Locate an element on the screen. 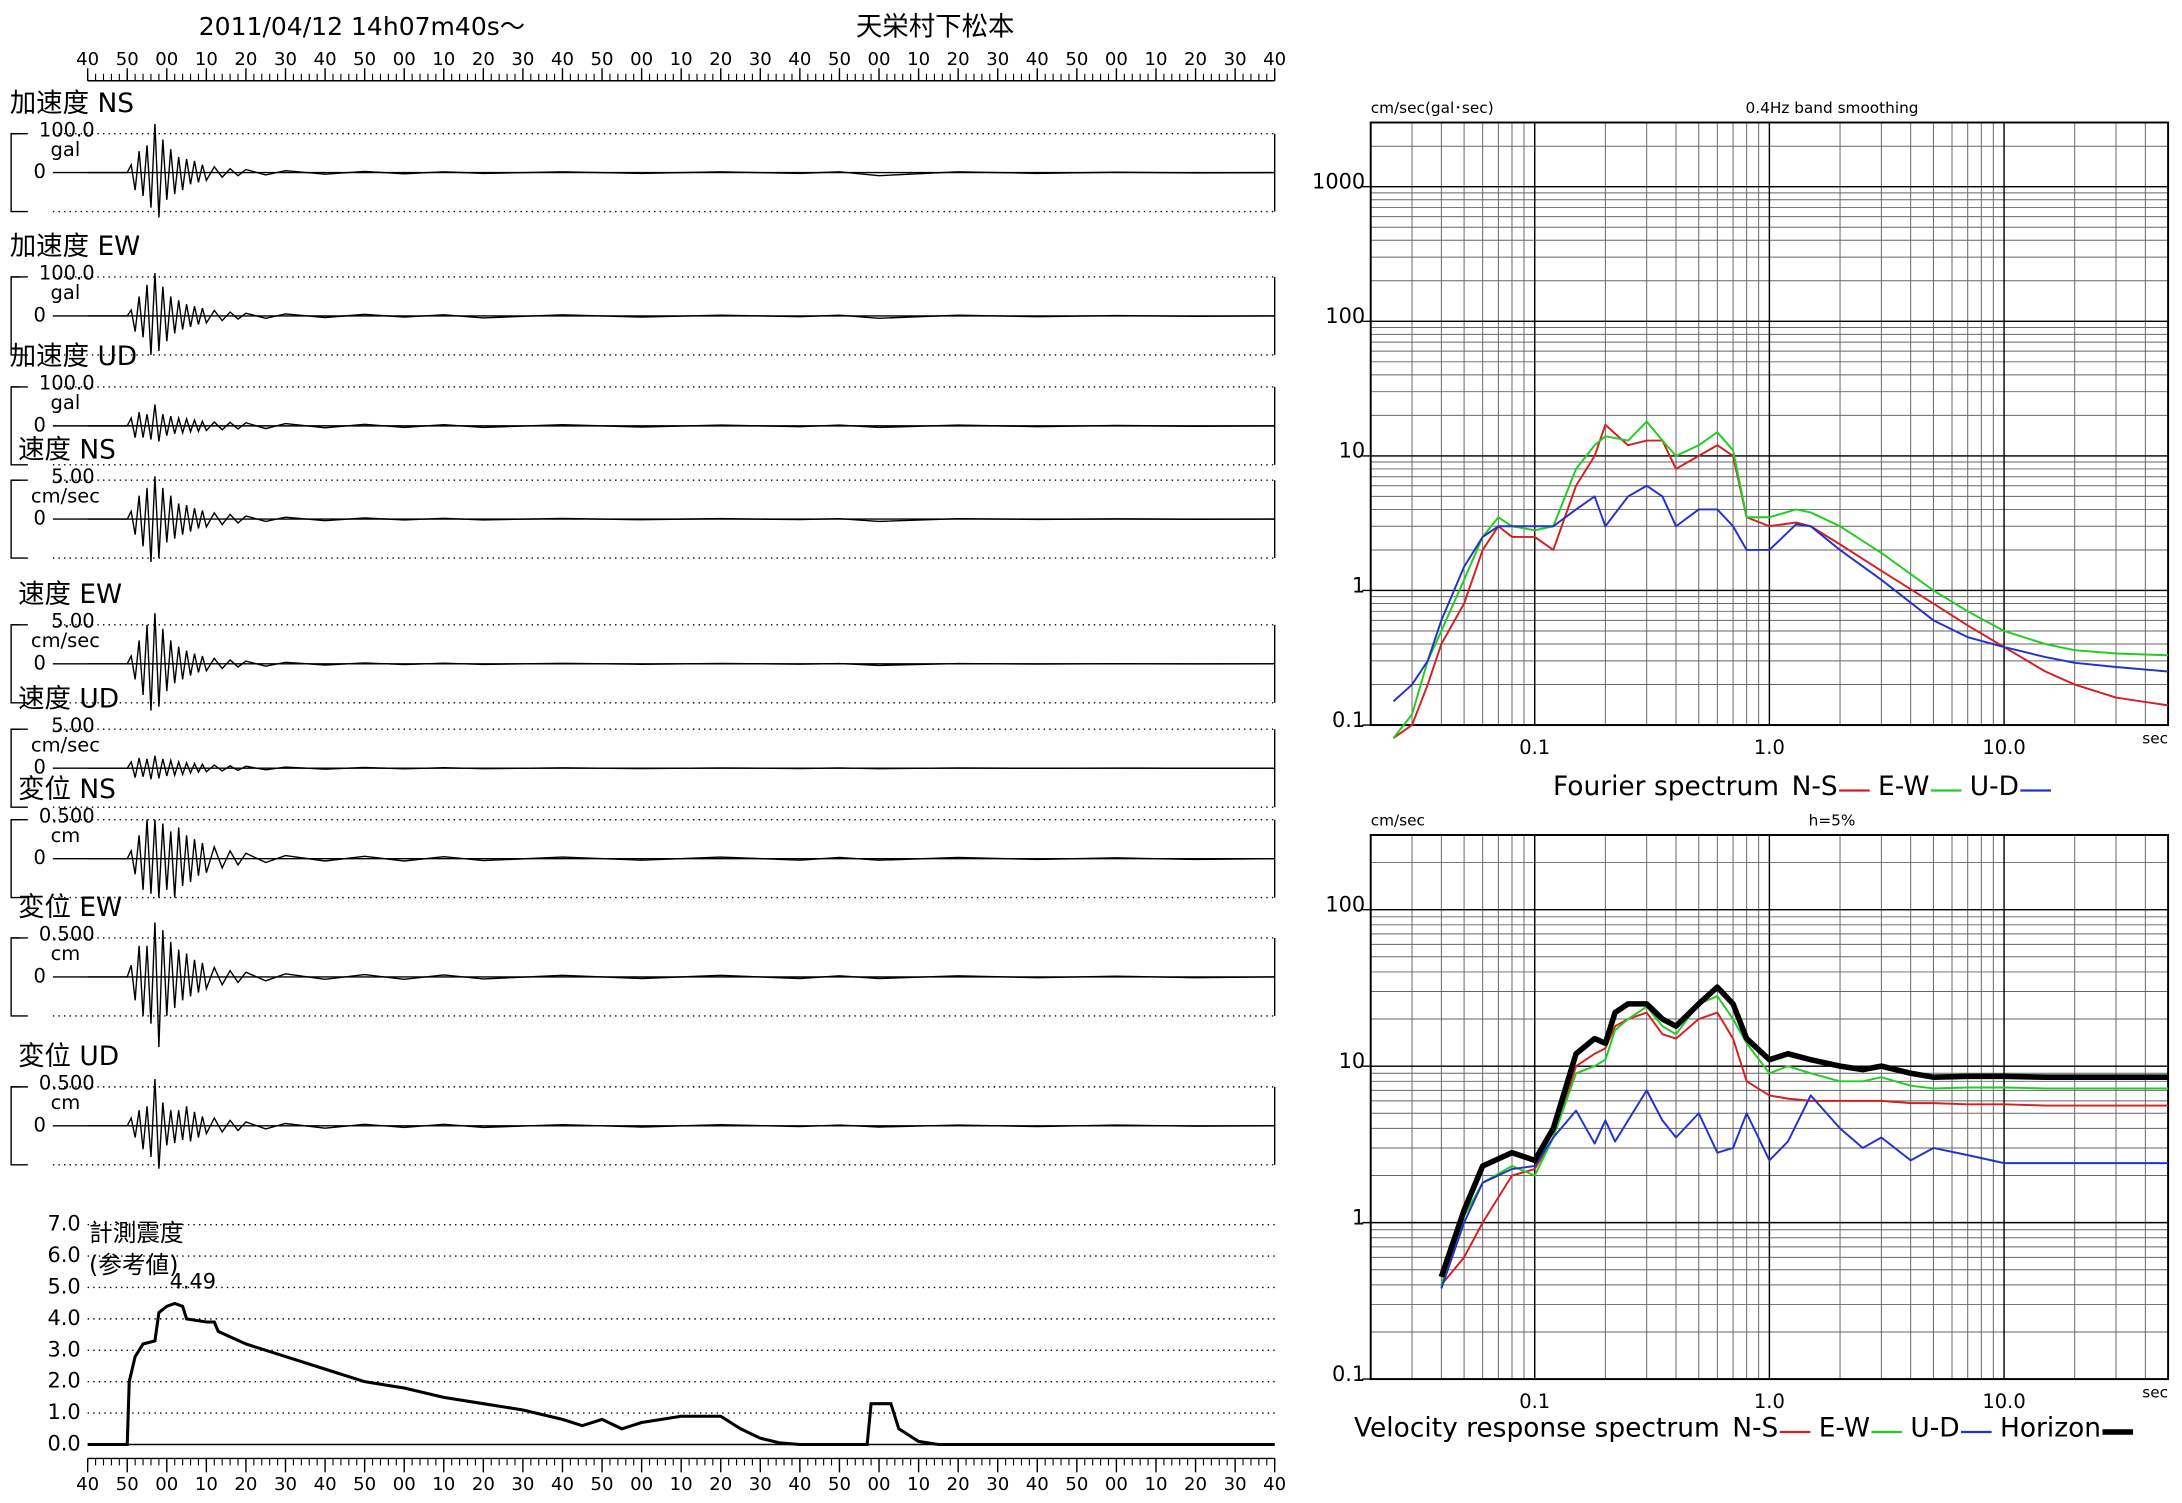 The width and height of the screenshot is (2182, 1503). trace-title: 速度 NS is located at coordinates (67, 449).